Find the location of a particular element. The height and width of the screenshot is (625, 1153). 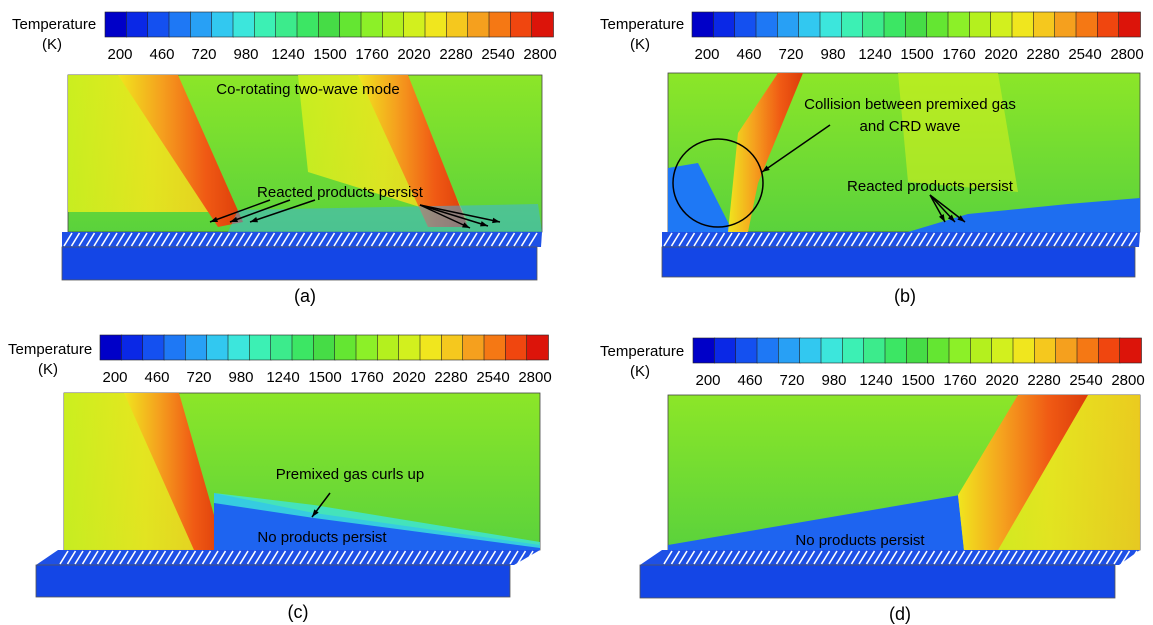

detonation-front is located at coordinates (174, 471).